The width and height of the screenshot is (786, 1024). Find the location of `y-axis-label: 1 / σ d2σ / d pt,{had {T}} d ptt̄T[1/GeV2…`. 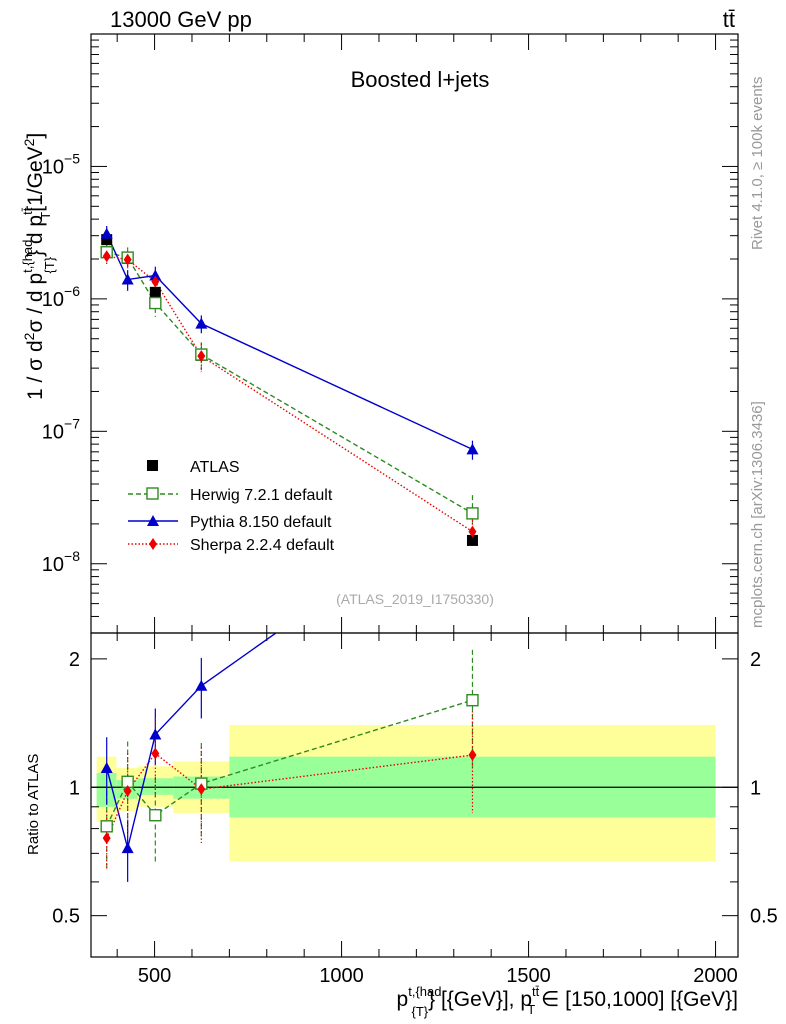

y-axis-label: 1 / σ d2σ / d pt,{had {T}} d ptt̄T[1/GeV2… is located at coordinates (38, 266).